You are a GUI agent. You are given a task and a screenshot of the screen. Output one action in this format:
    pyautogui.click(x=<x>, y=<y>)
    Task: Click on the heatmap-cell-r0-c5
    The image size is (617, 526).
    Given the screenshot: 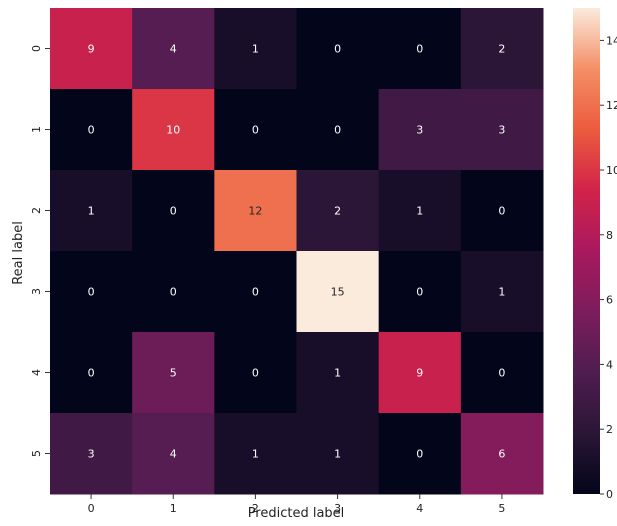 What is the action you would take?
    pyautogui.click(x=502, y=49)
    